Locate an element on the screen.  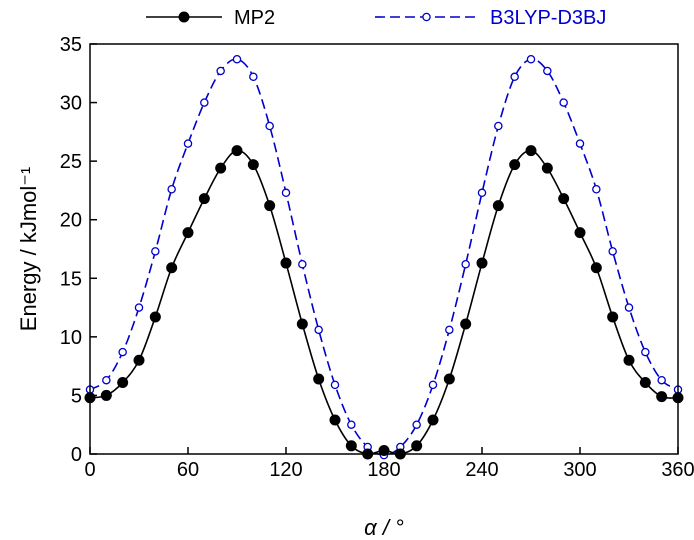
y-tick-label-6: 30 is located at coordinates (71, 104).